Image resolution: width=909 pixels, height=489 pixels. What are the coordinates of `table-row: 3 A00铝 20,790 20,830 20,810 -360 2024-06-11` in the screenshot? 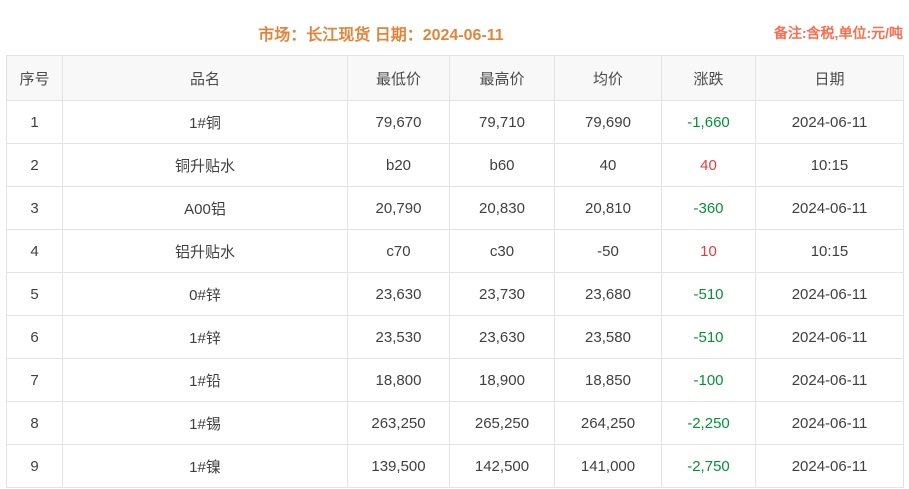 It's located at (455, 208).